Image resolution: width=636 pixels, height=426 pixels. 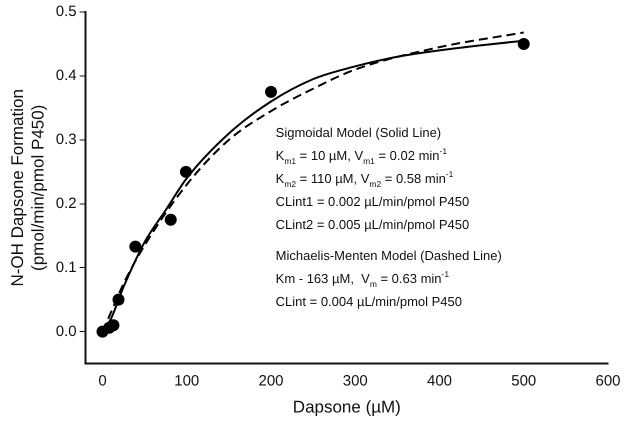 What do you see at coordinates (389, 255) in the screenshot?
I see `annotation: Michaelis-Menten Model (Dashed Line)` at bounding box center [389, 255].